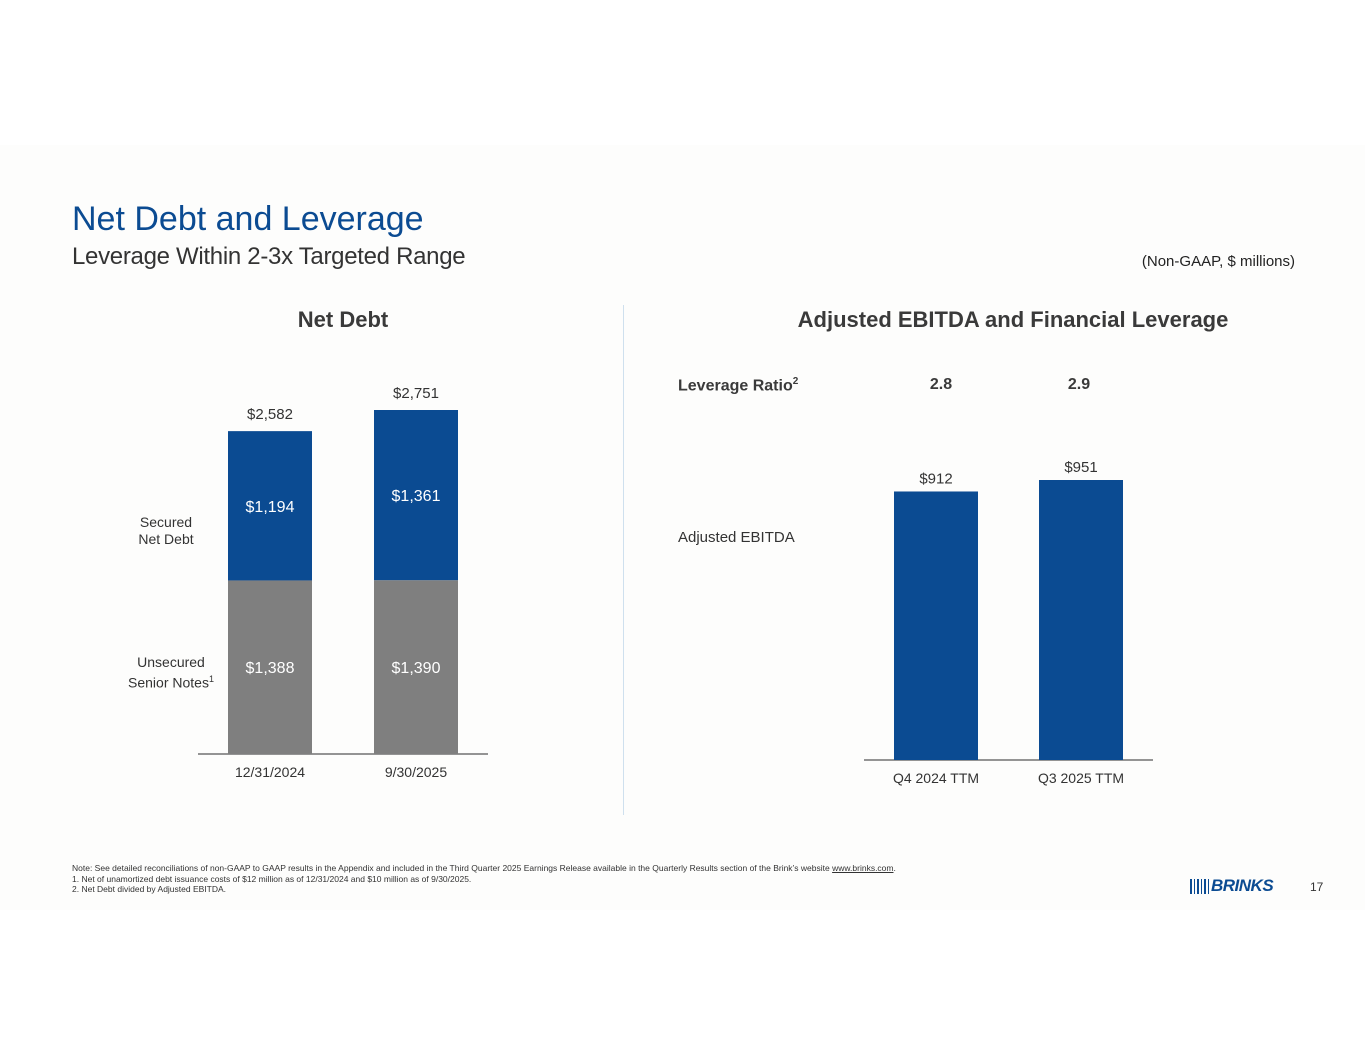  What do you see at coordinates (1242, 885) in the screenshot?
I see `logo-wordmark: BRINKS` at bounding box center [1242, 885].